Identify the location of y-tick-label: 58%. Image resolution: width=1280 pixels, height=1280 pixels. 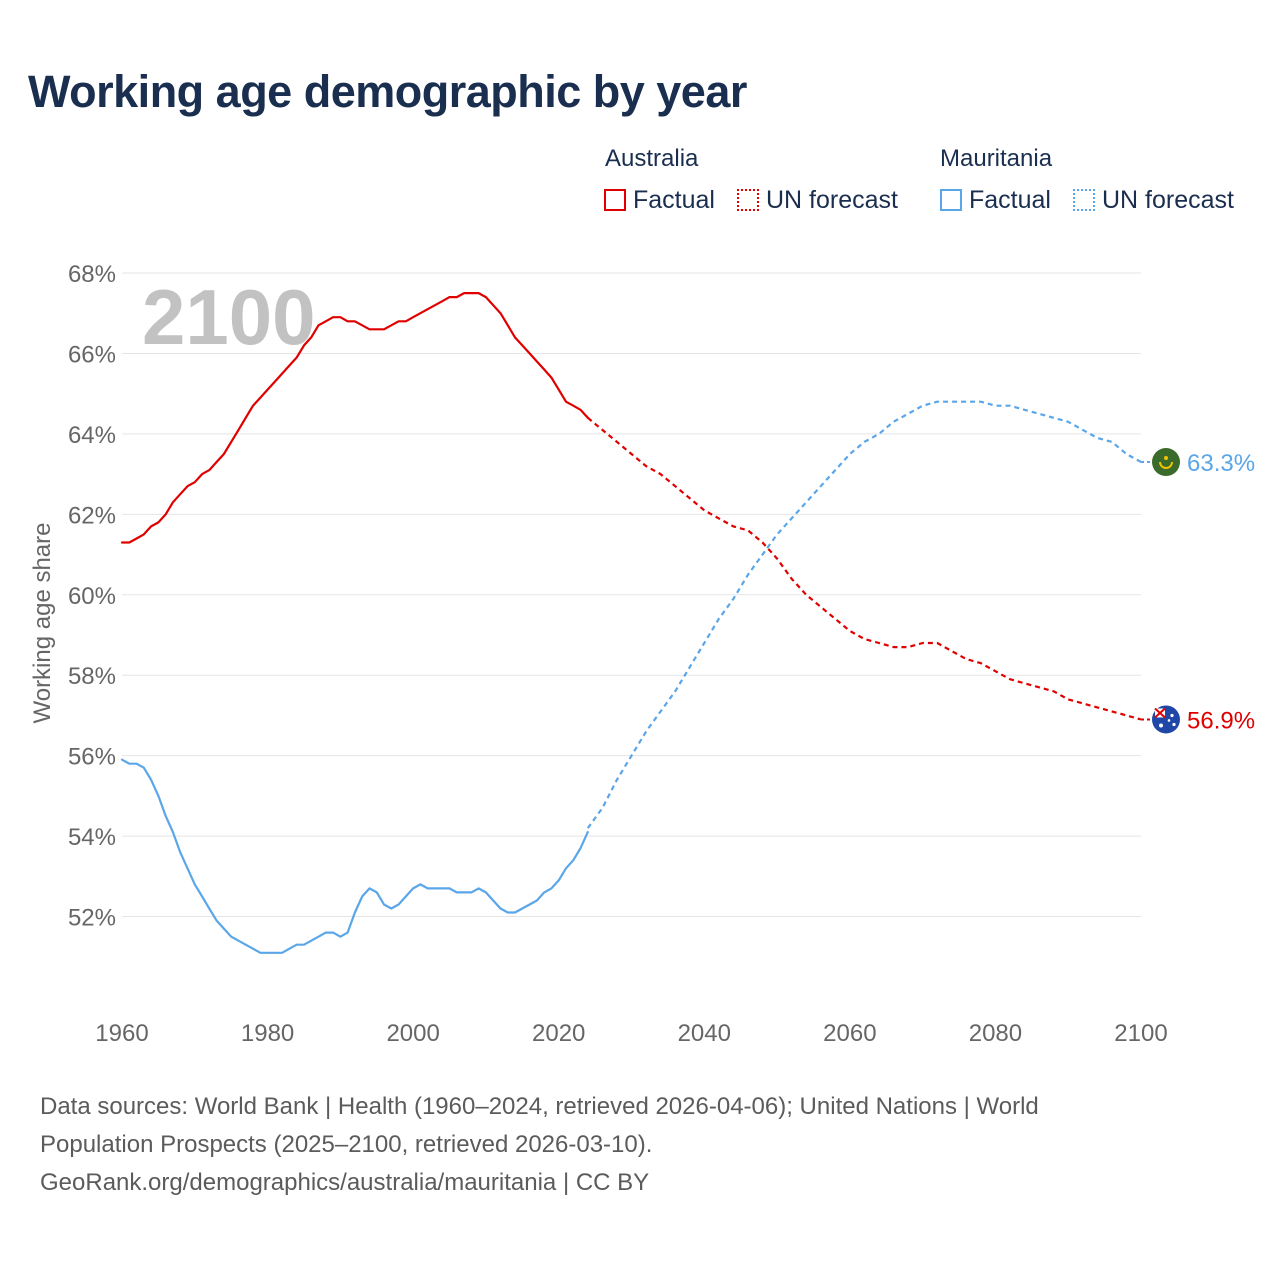
(92, 676).